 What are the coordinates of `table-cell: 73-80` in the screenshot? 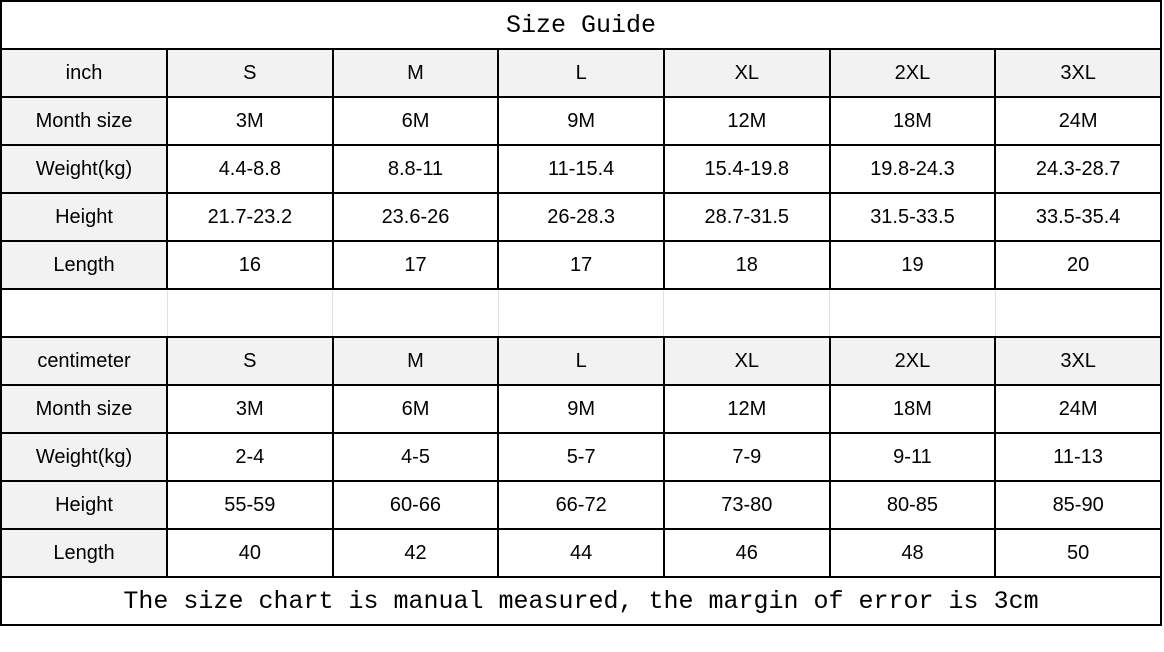 It's located at (746, 505).